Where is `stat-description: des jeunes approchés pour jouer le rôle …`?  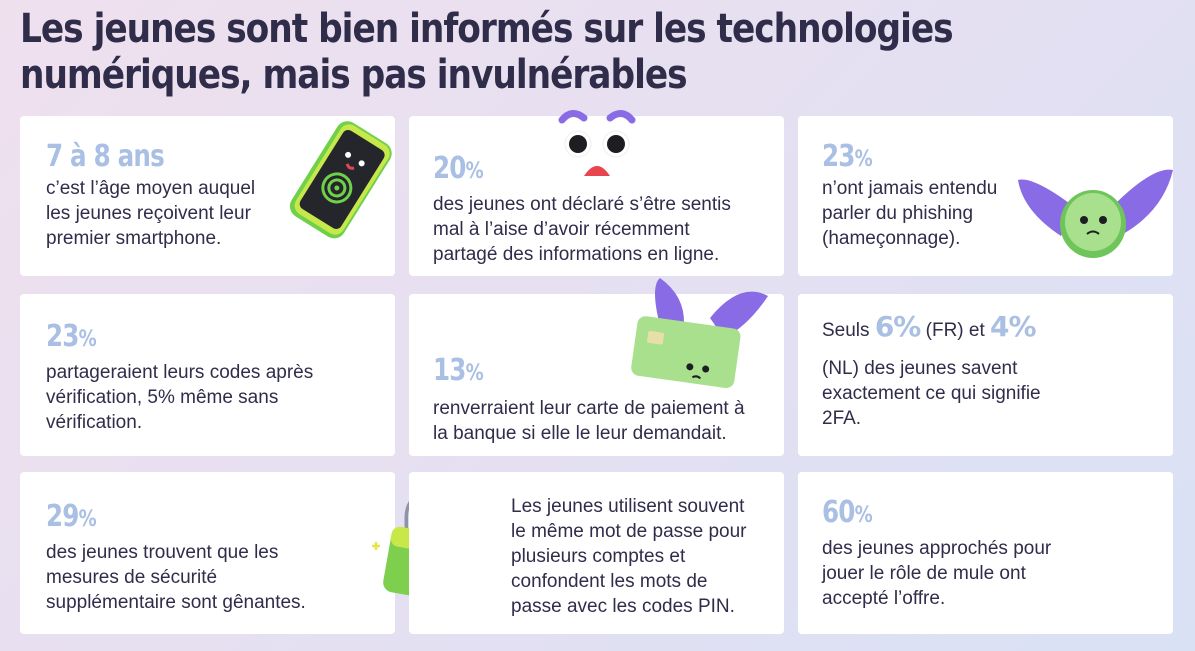 stat-description: des jeunes approchés pour jouer le rôle … is located at coordinates (937, 573).